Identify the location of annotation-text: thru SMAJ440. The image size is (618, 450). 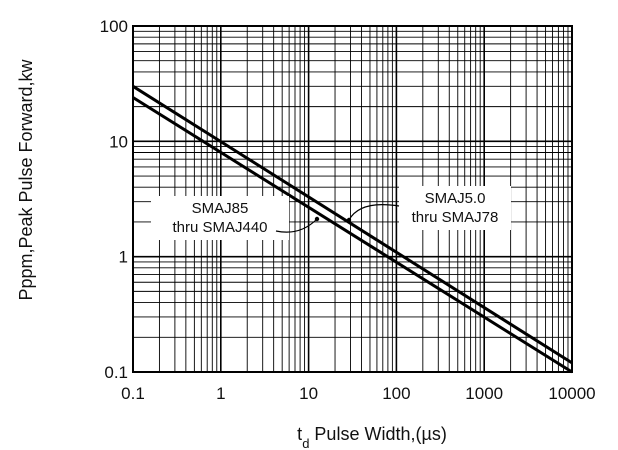
(219, 227).